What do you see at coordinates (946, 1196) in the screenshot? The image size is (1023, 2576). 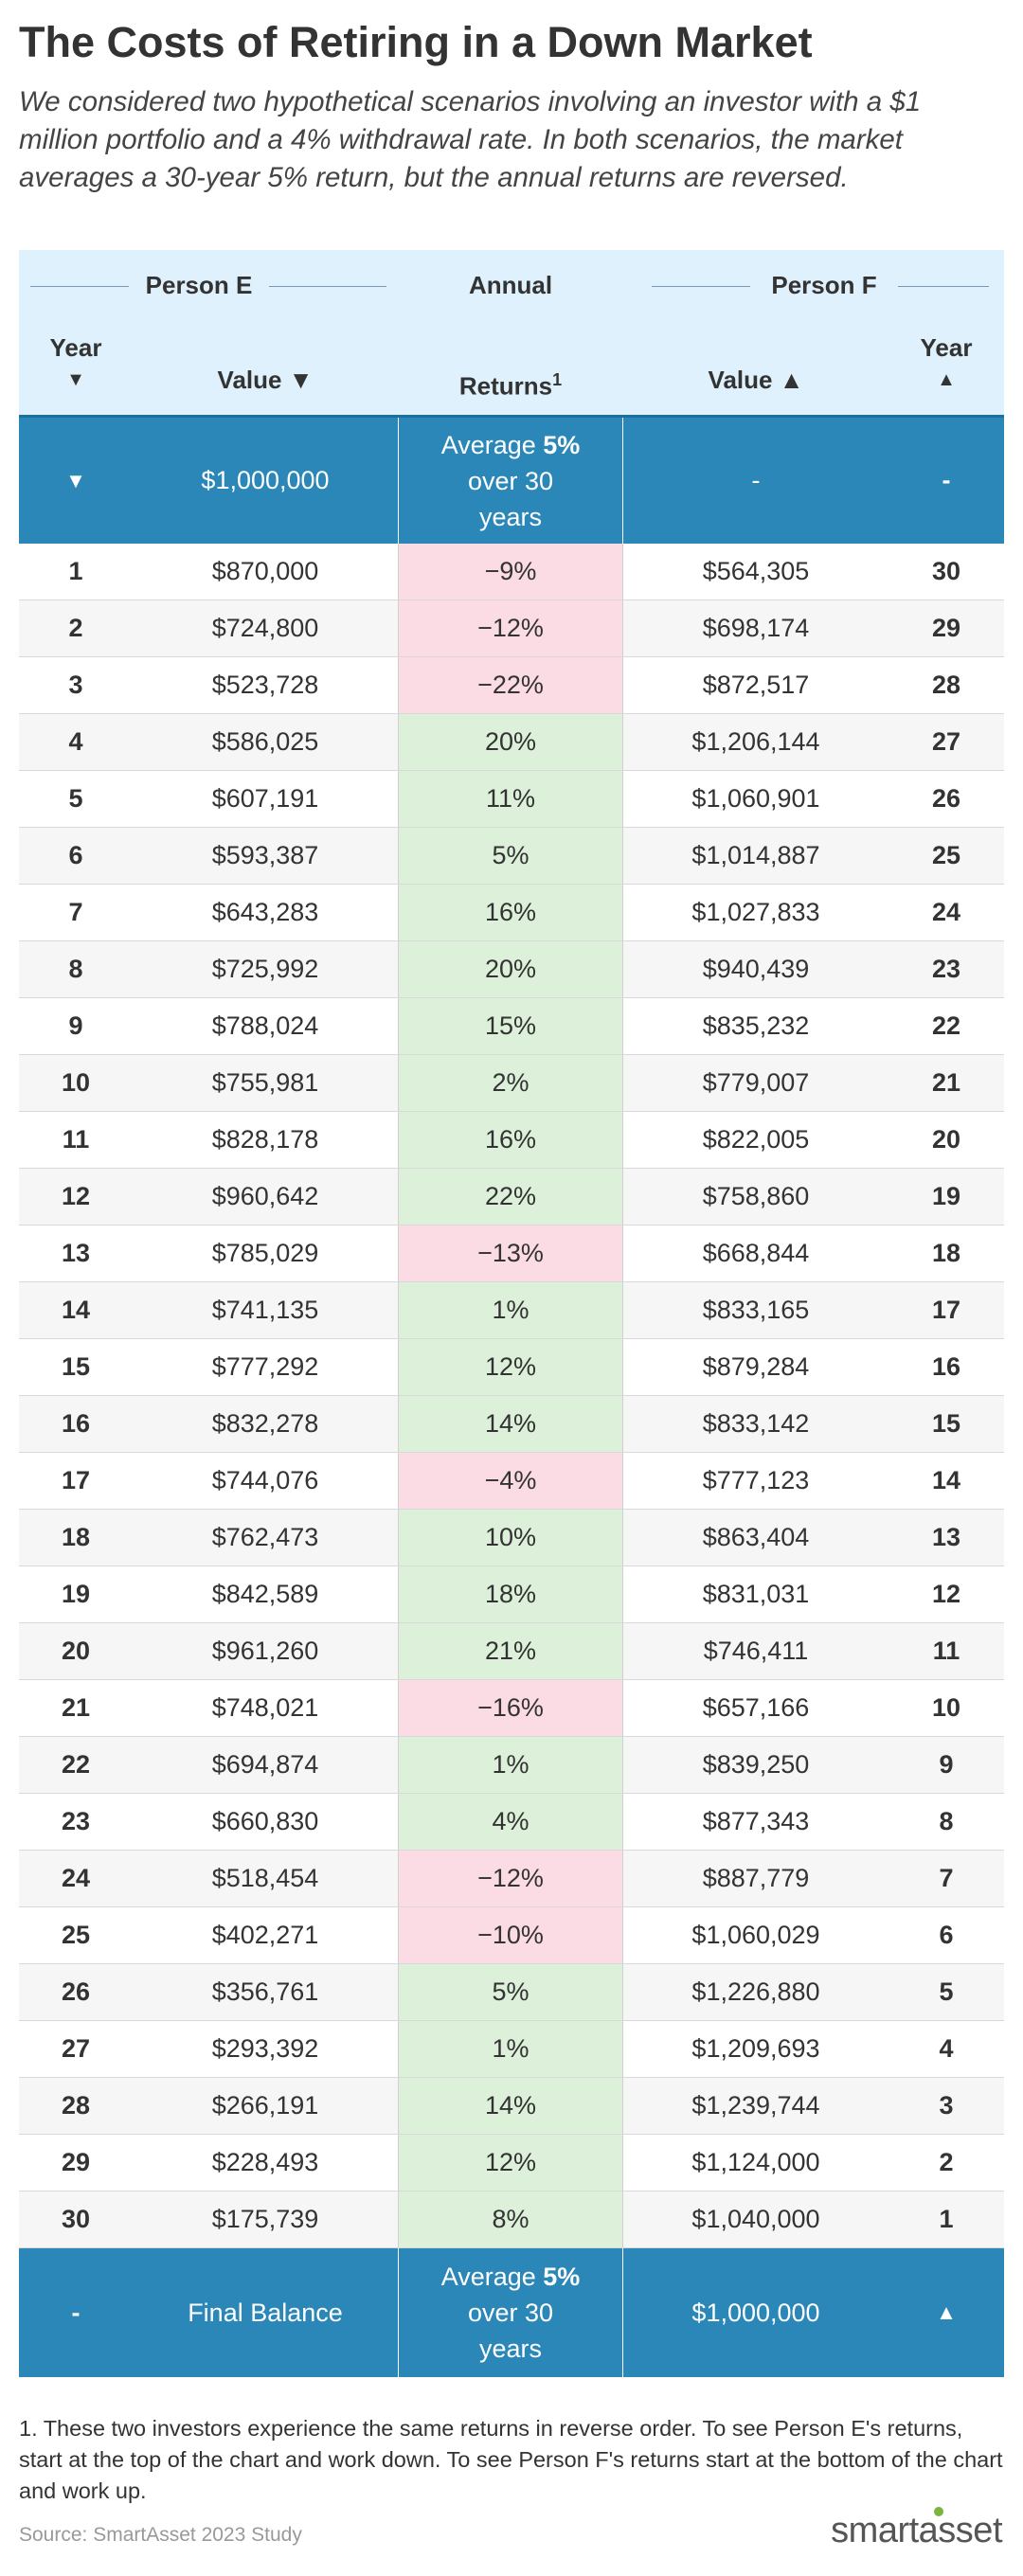 I see `year-f-cell: 19` at bounding box center [946, 1196].